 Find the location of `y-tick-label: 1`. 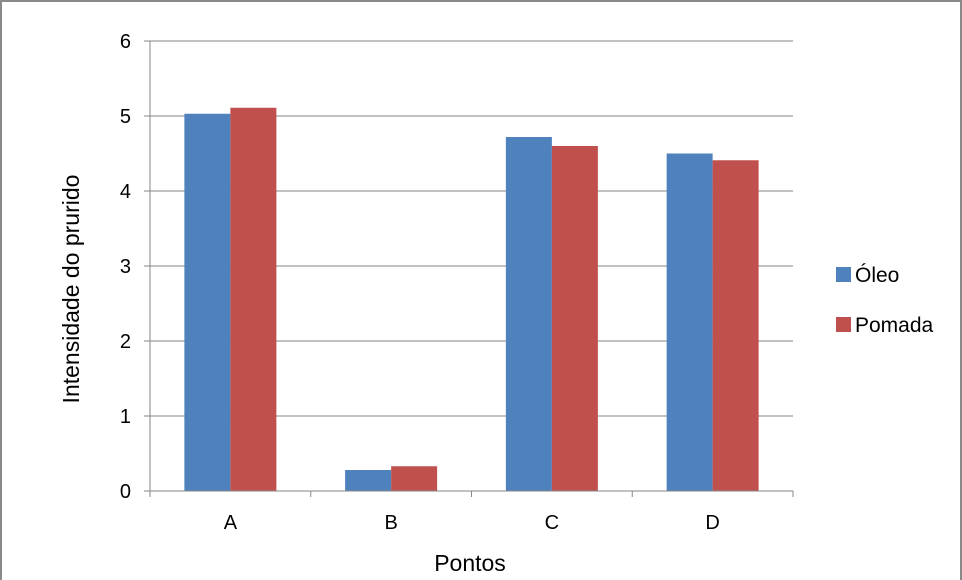

y-tick-label: 1 is located at coordinates (125, 417).